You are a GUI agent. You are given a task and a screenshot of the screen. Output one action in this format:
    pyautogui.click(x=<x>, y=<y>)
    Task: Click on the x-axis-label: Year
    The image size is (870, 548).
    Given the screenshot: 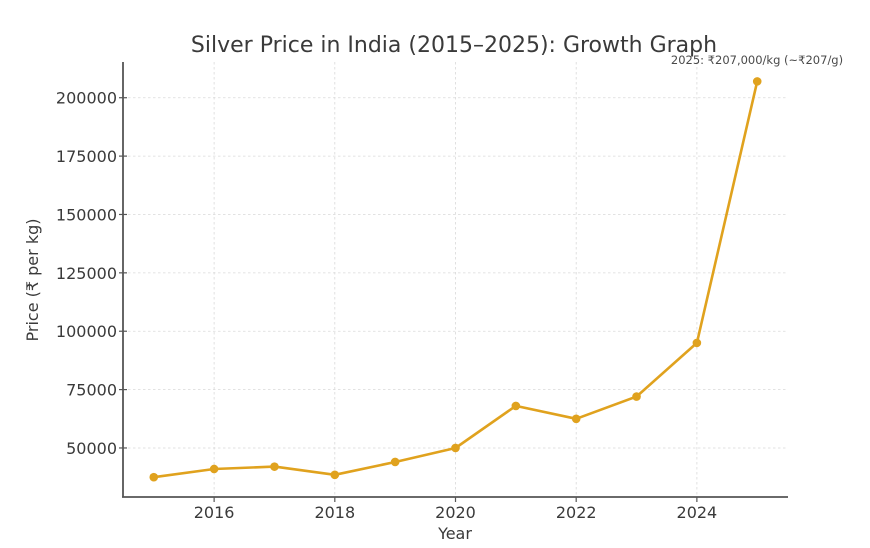 What is the action you would take?
    pyautogui.click(x=454, y=533)
    